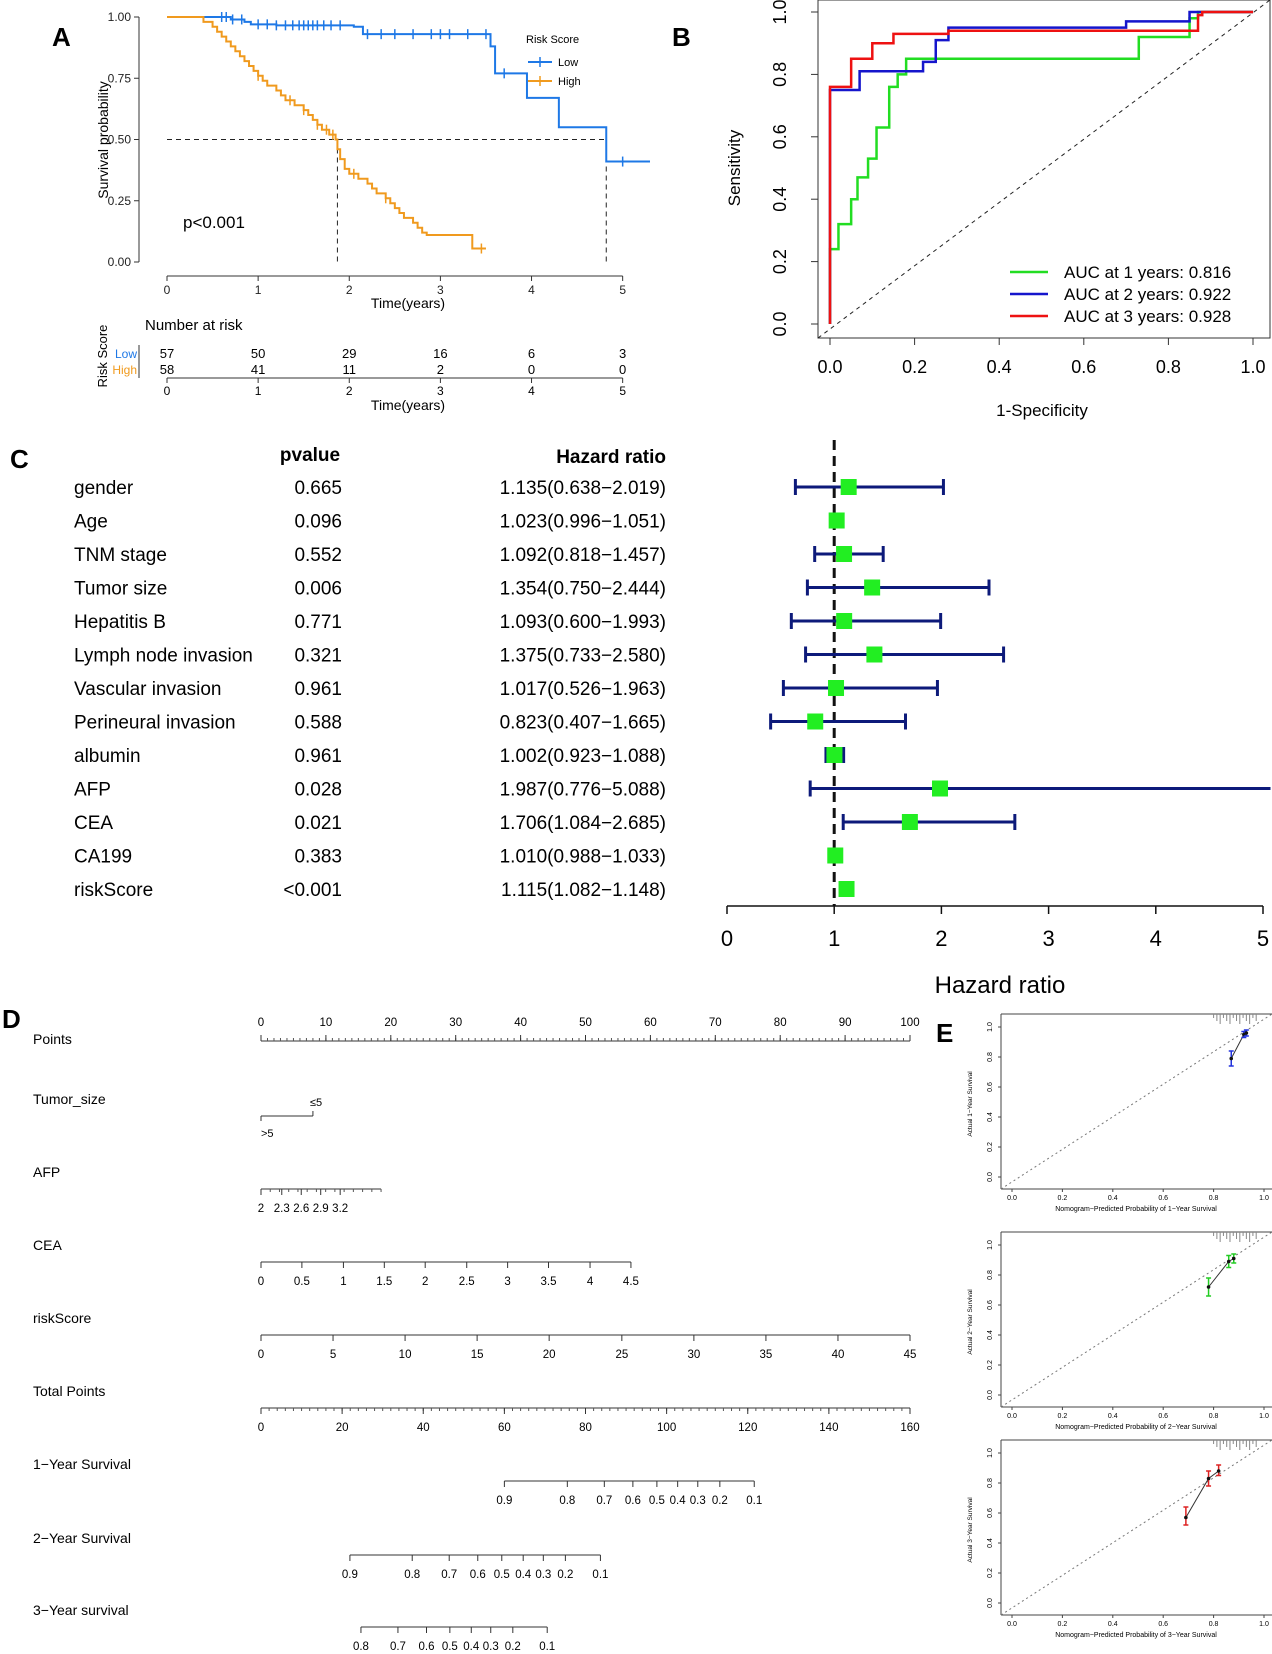  Describe the element at coordinates (970, 1322) in the screenshot. I see `calib-y-axis-label: Actual 2−Year Survival` at that location.